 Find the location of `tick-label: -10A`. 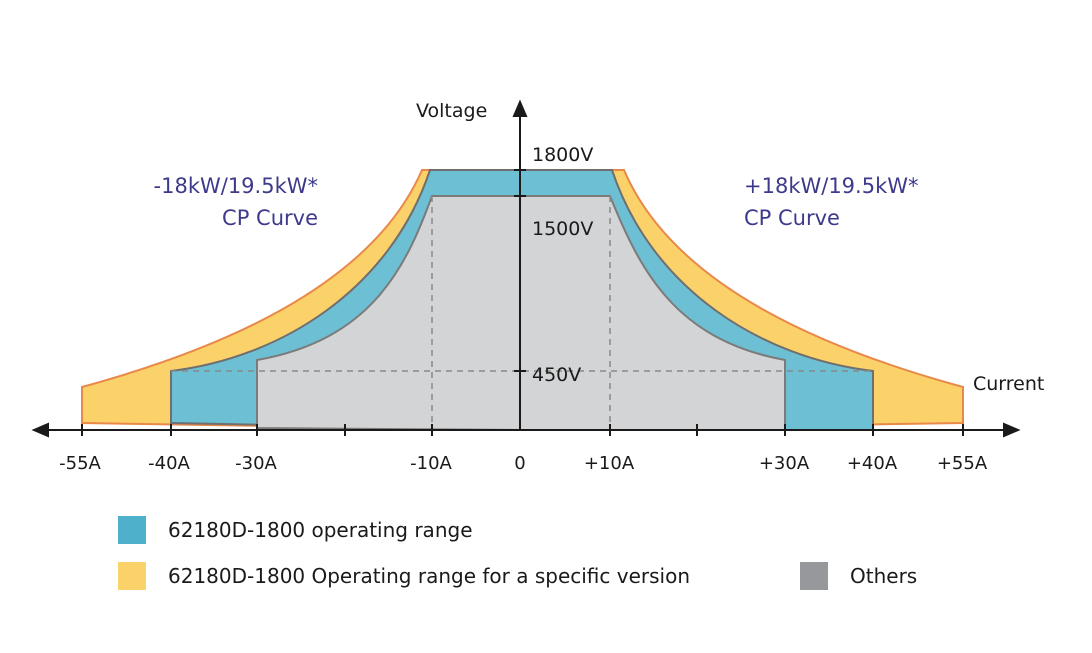

tick-label: -10A is located at coordinates (431, 463).